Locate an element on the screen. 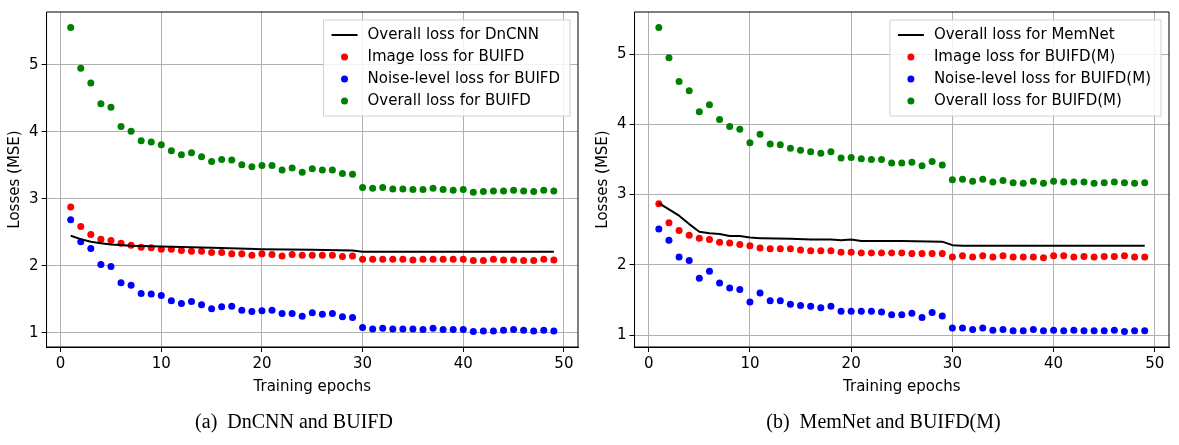 The image size is (1179, 445). x-tick-label: 40 is located at coordinates (1054, 362).